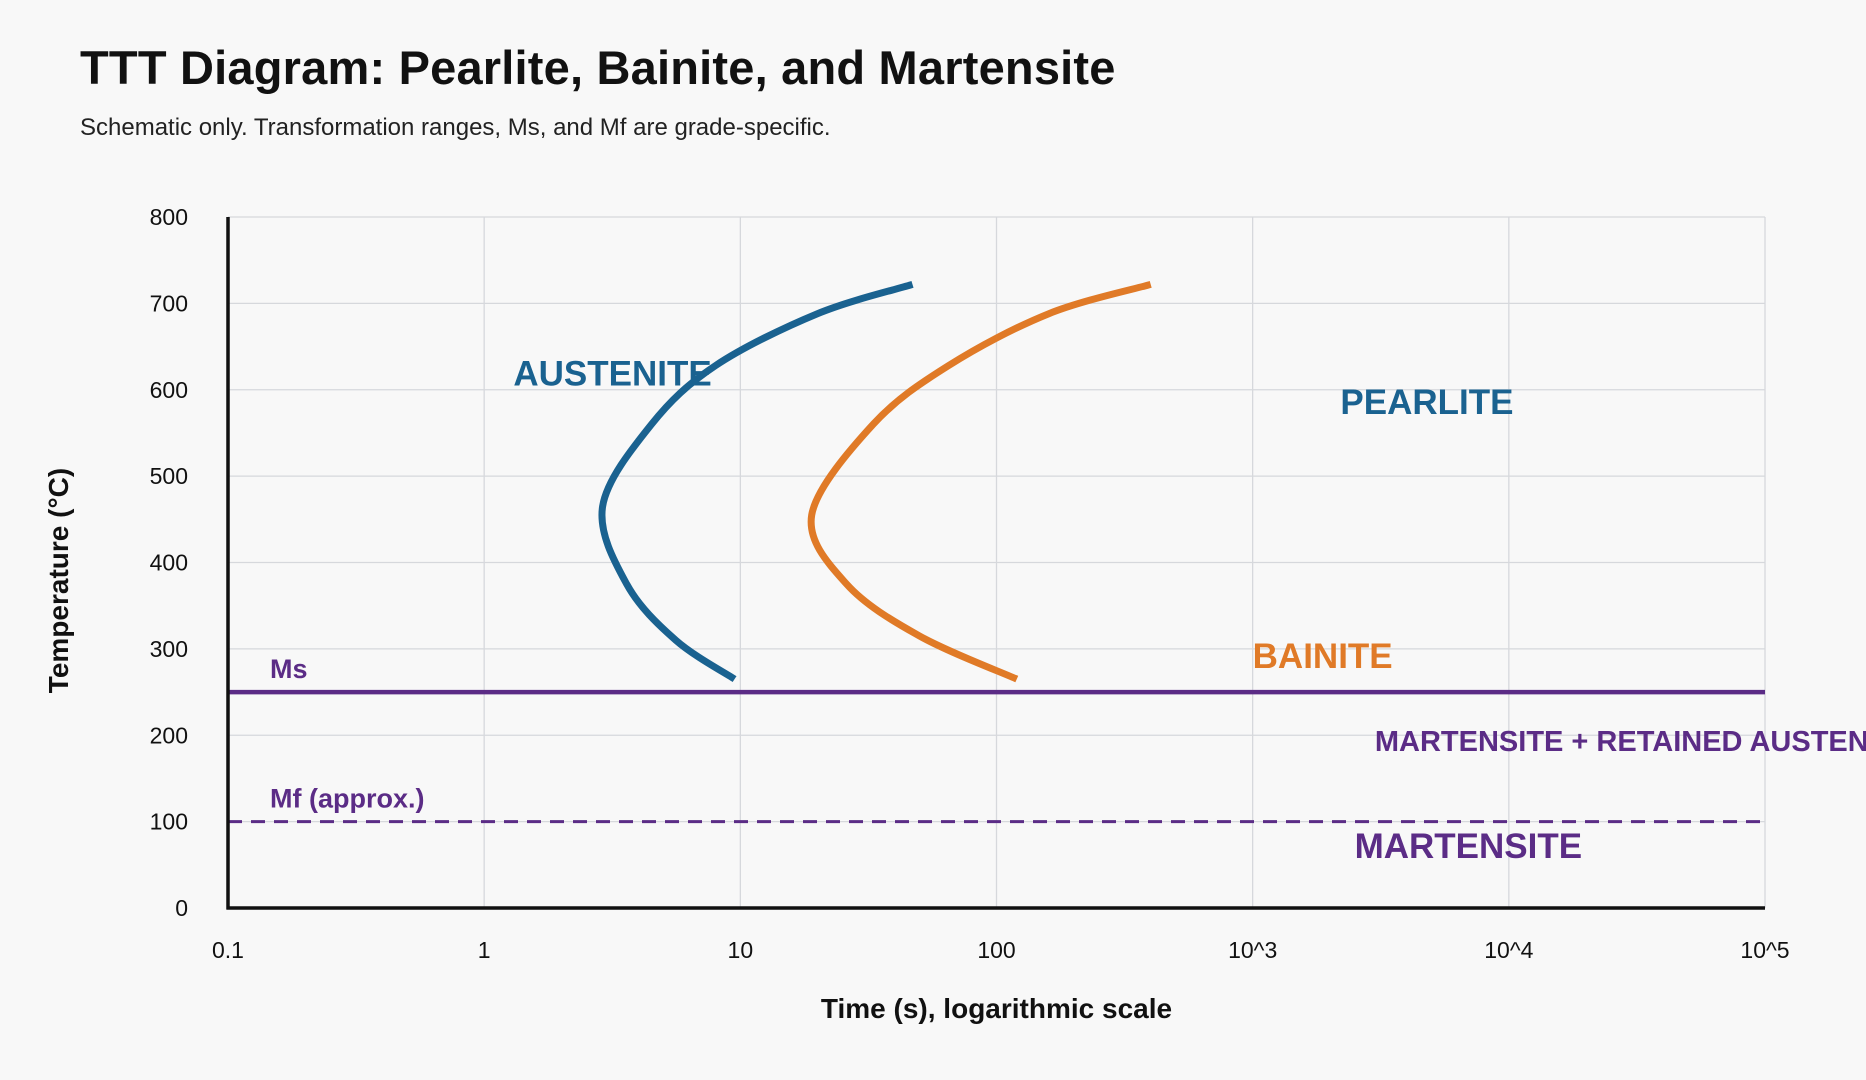 The width and height of the screenshot is (1866, 1080). Describe the element at coordinates (1469, 846) in the screenshot. I see `region-label: MARTENSITE` at that location.